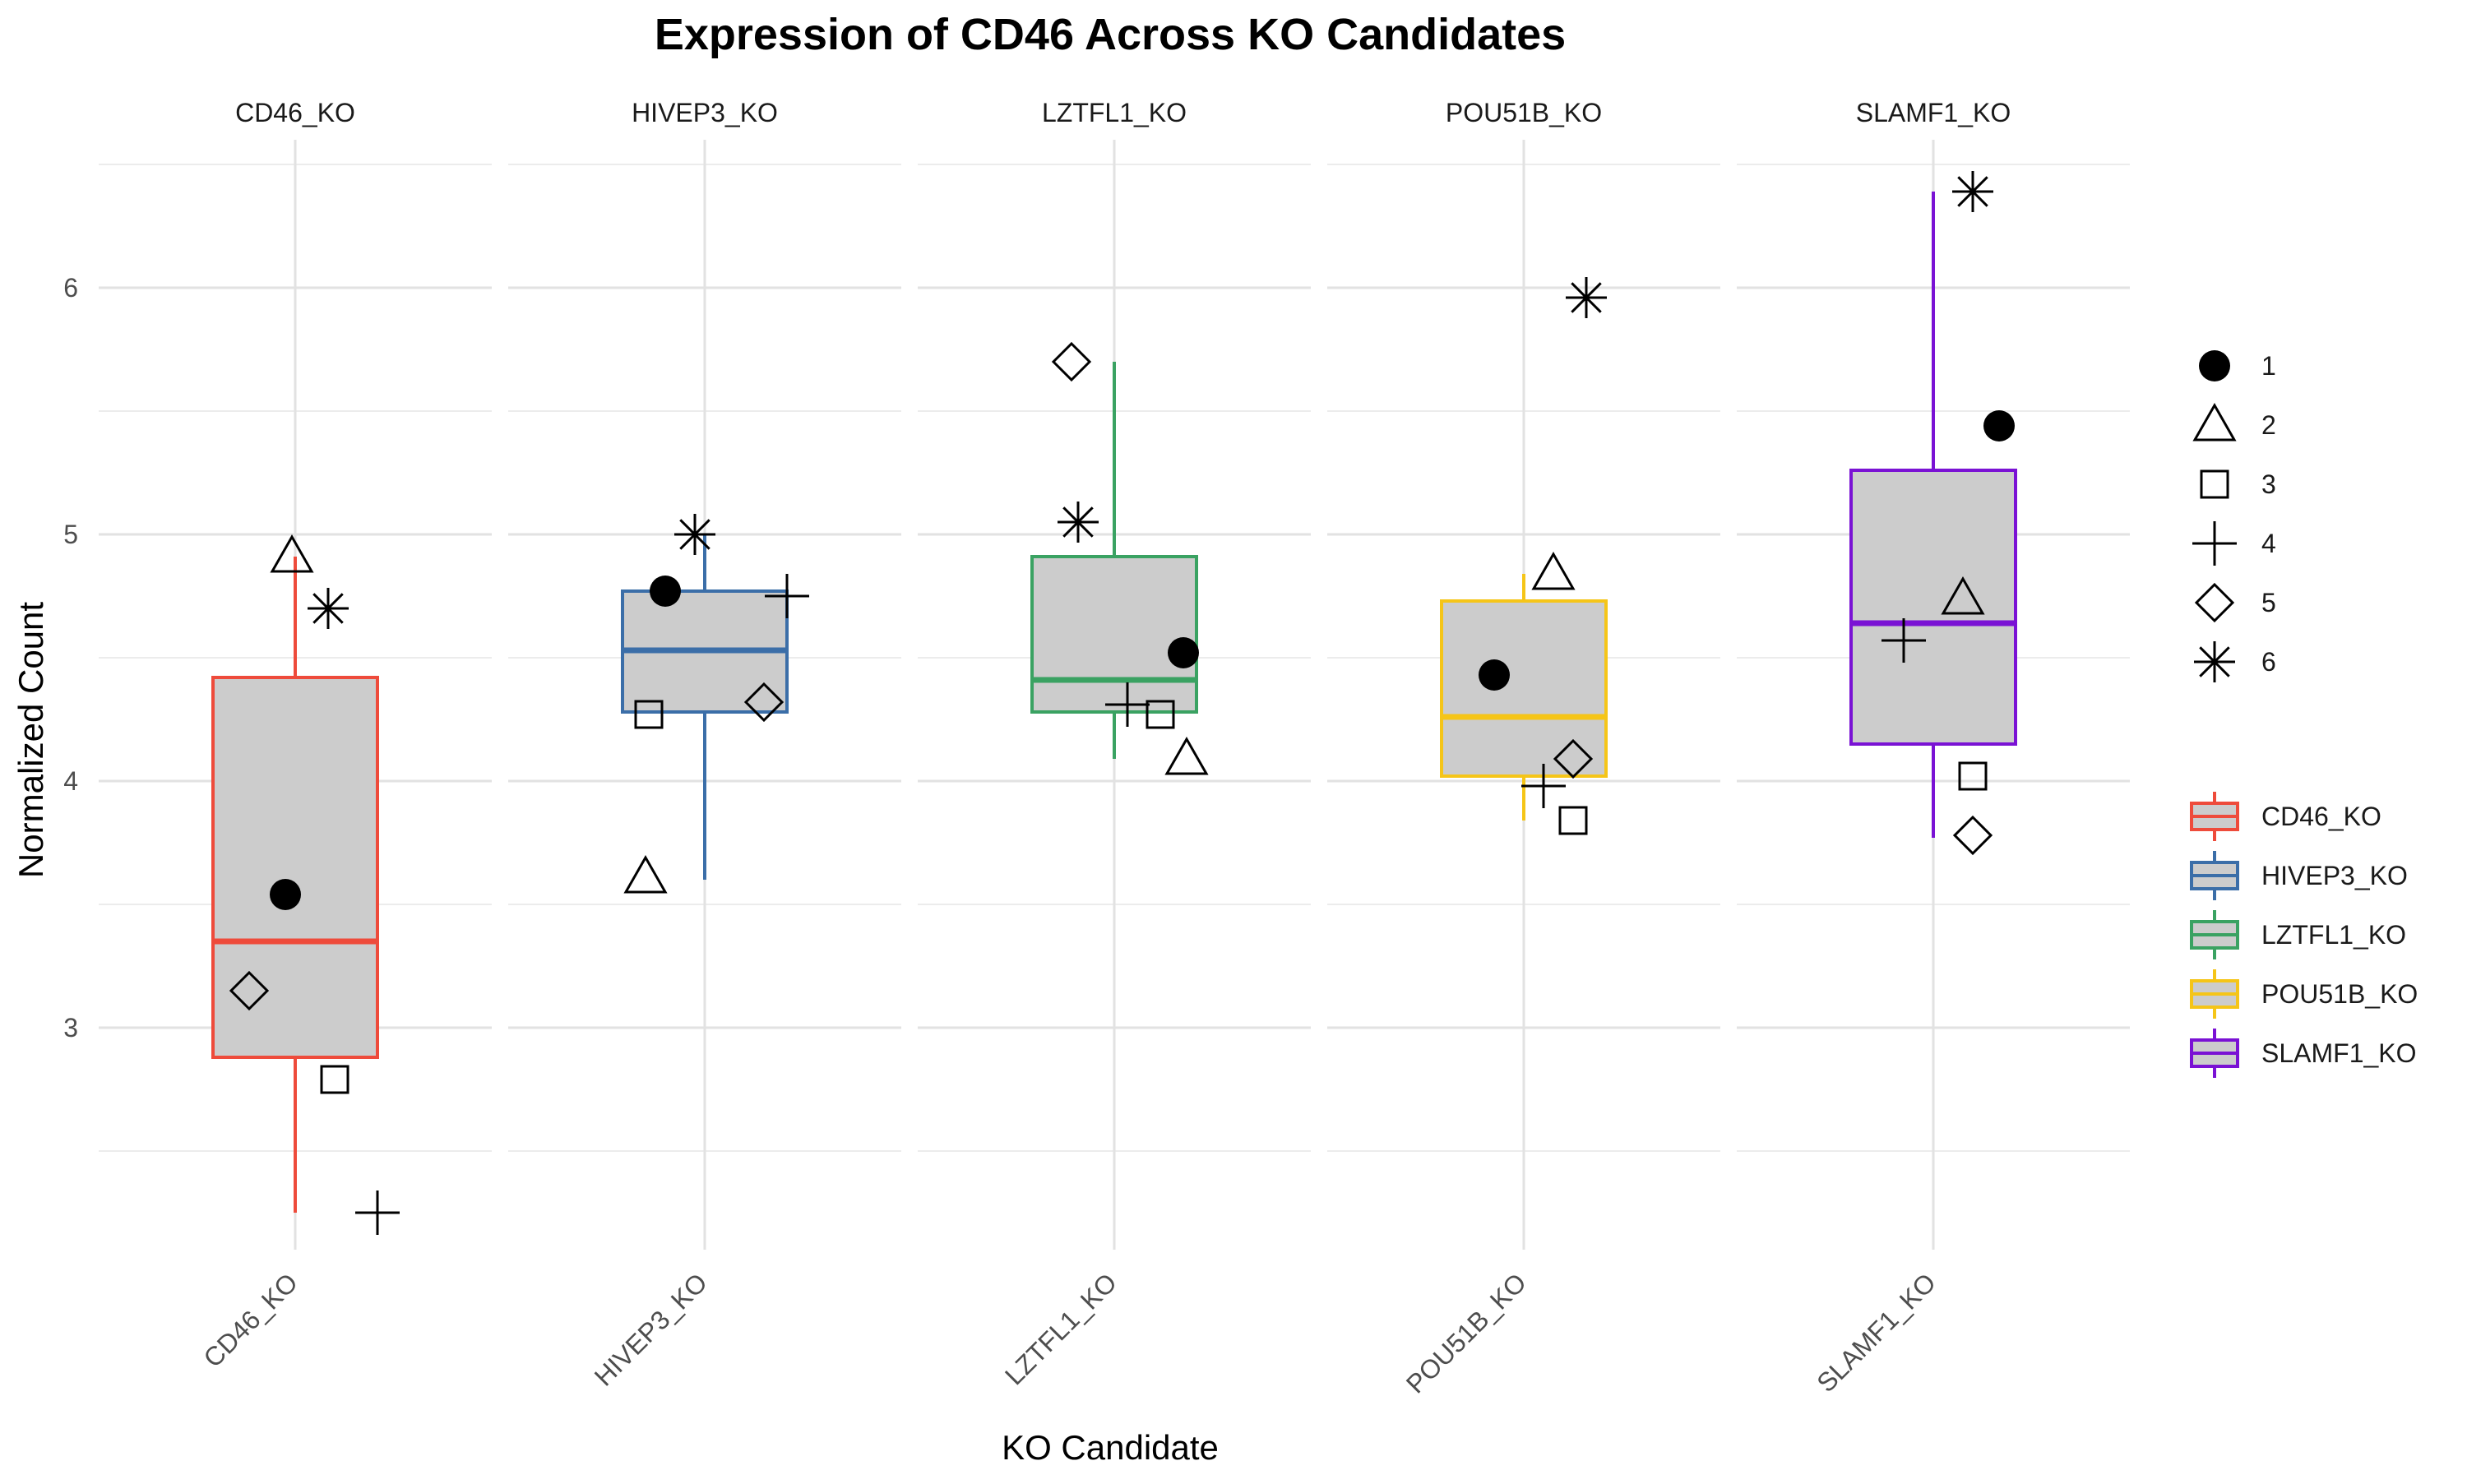 The height and width of the screenshot is (1484, 2467). What do you see at coordinates (2321, 817) in the screenshot?
I see `legend-label: CD46_KO` at bounding box center [2321, 817].